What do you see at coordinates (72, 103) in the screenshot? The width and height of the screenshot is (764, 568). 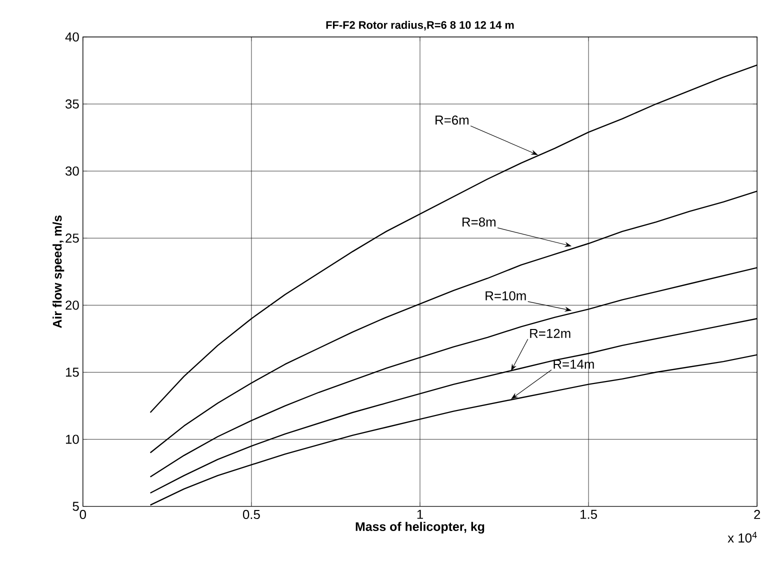 I see `y-tick-label: 35` at bounding box center [72, 103].